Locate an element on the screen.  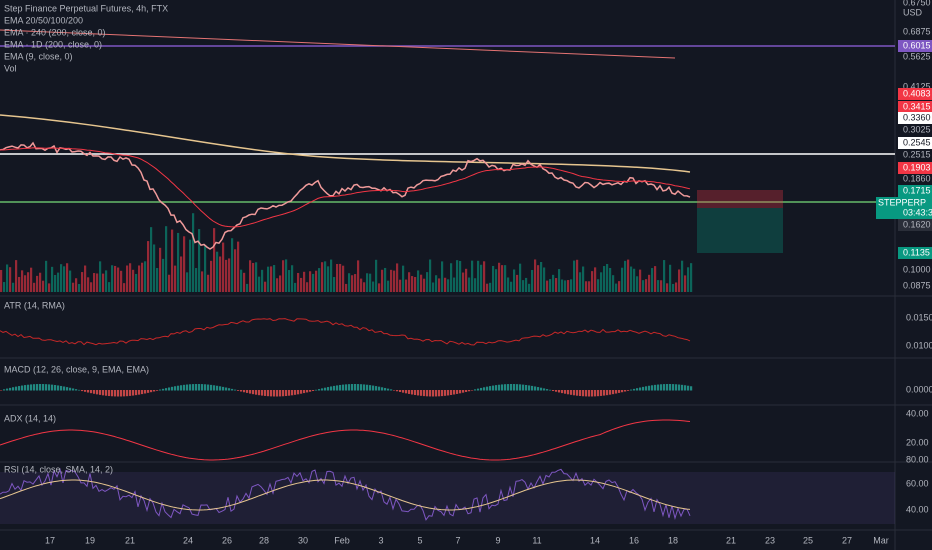
price-label: 0.4083 is located at coordinates (917, 93).